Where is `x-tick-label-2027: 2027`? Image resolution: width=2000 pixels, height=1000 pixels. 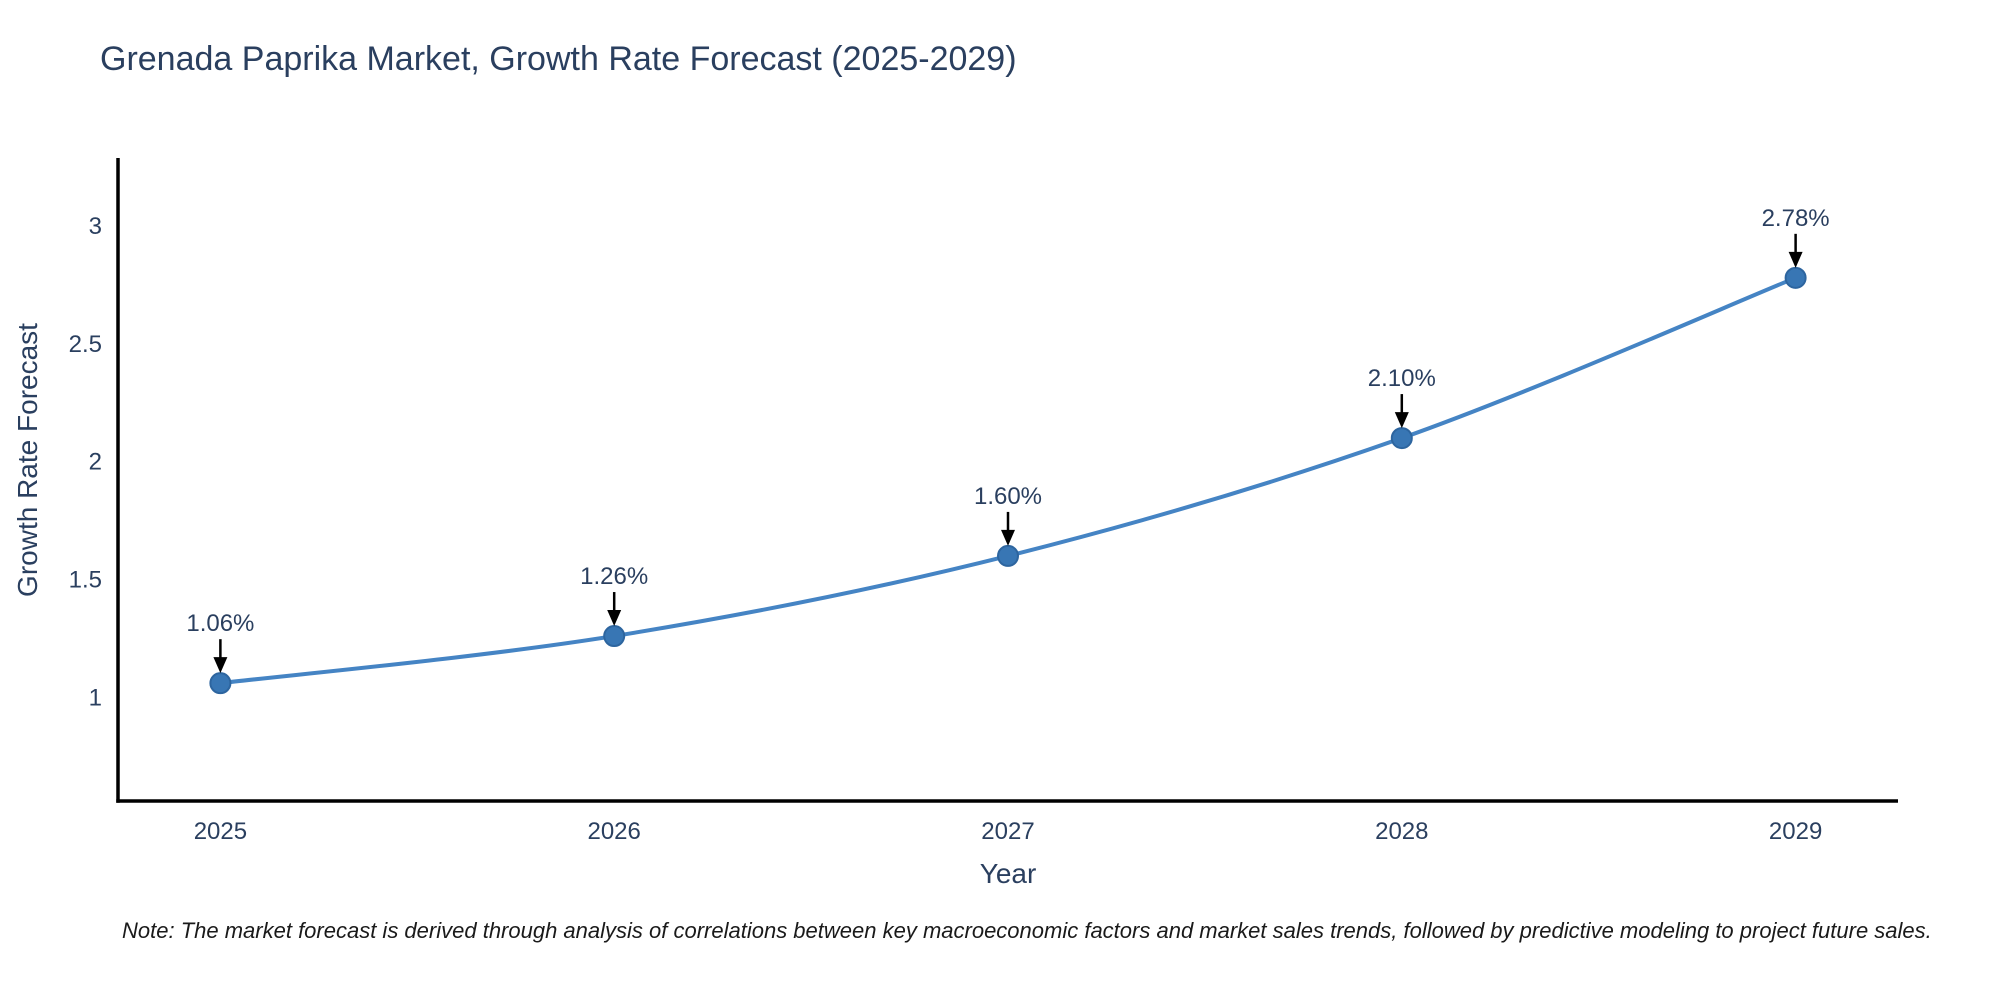
x-tick-label-2027: 2027 is located at coordinates (1007, 831).